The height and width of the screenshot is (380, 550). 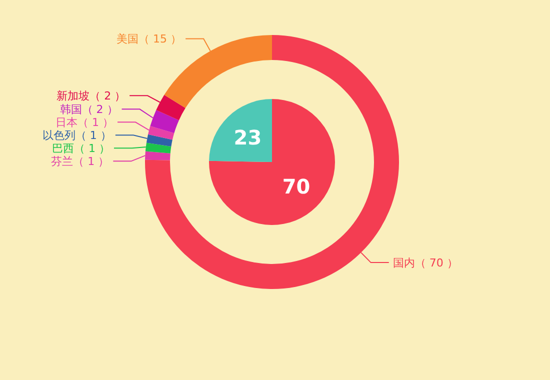 What do you see at coordinates (89, 109) in the screenshot?
I see `slice-label: 韩国（ 2 ）` at bounding box center [89, 109].